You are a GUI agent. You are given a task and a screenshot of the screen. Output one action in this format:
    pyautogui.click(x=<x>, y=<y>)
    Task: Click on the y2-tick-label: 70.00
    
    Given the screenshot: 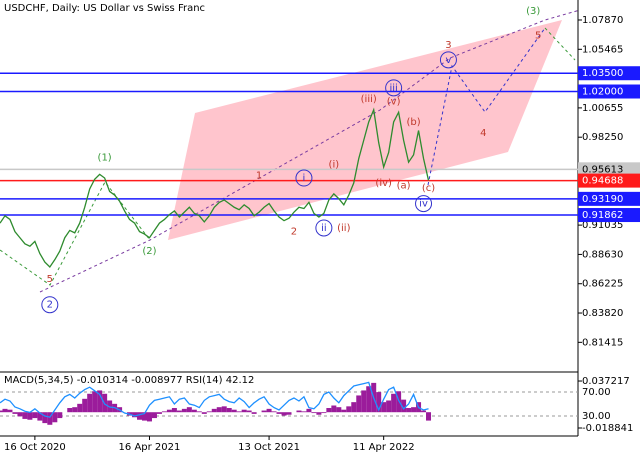 What is the action you would take?
    pyautogui.click(x=596, y=392)
    